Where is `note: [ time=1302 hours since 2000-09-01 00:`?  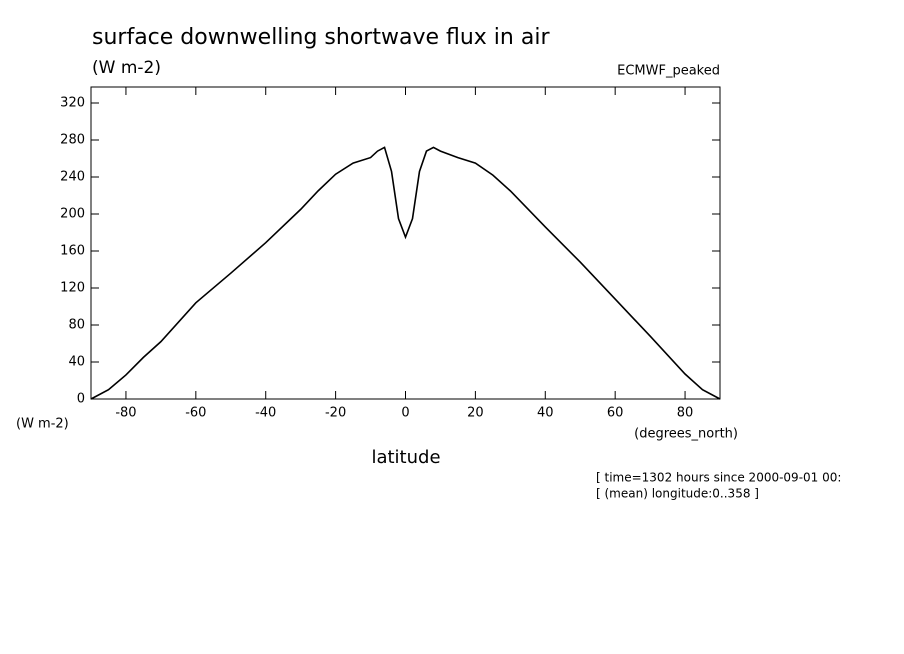
note: [ time=1302 hours since 2000-09-01 00: is located at coordinates (718, 478).